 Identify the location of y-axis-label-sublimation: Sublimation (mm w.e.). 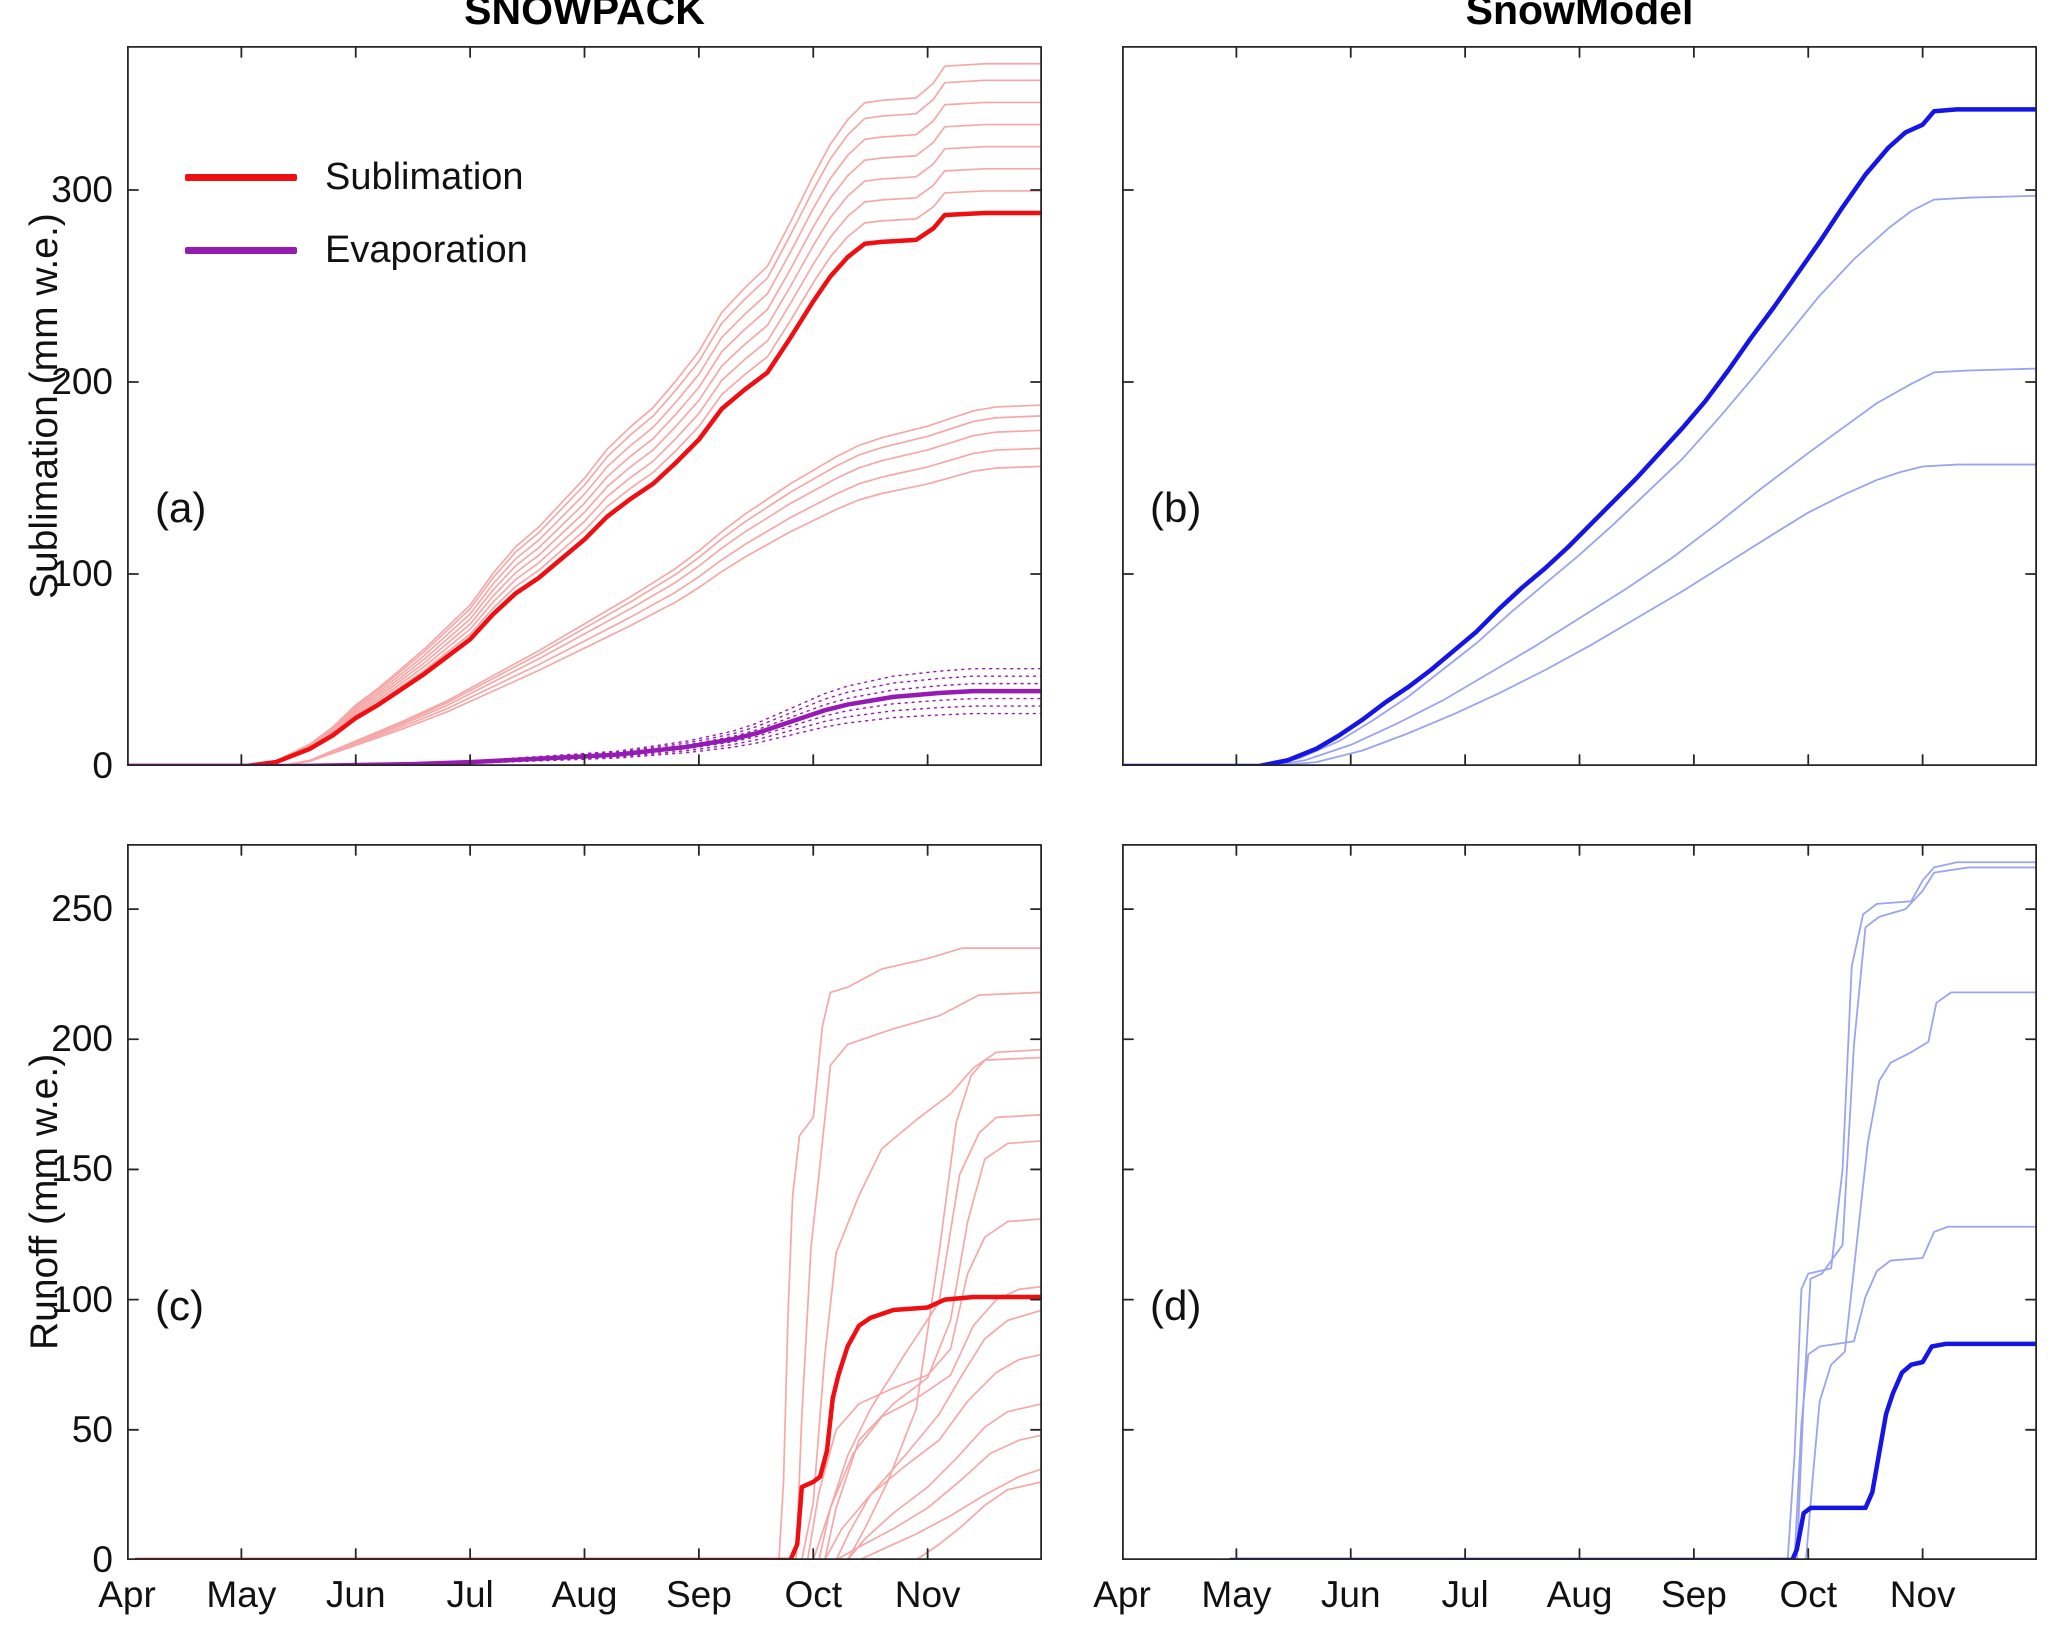
(44, 406).